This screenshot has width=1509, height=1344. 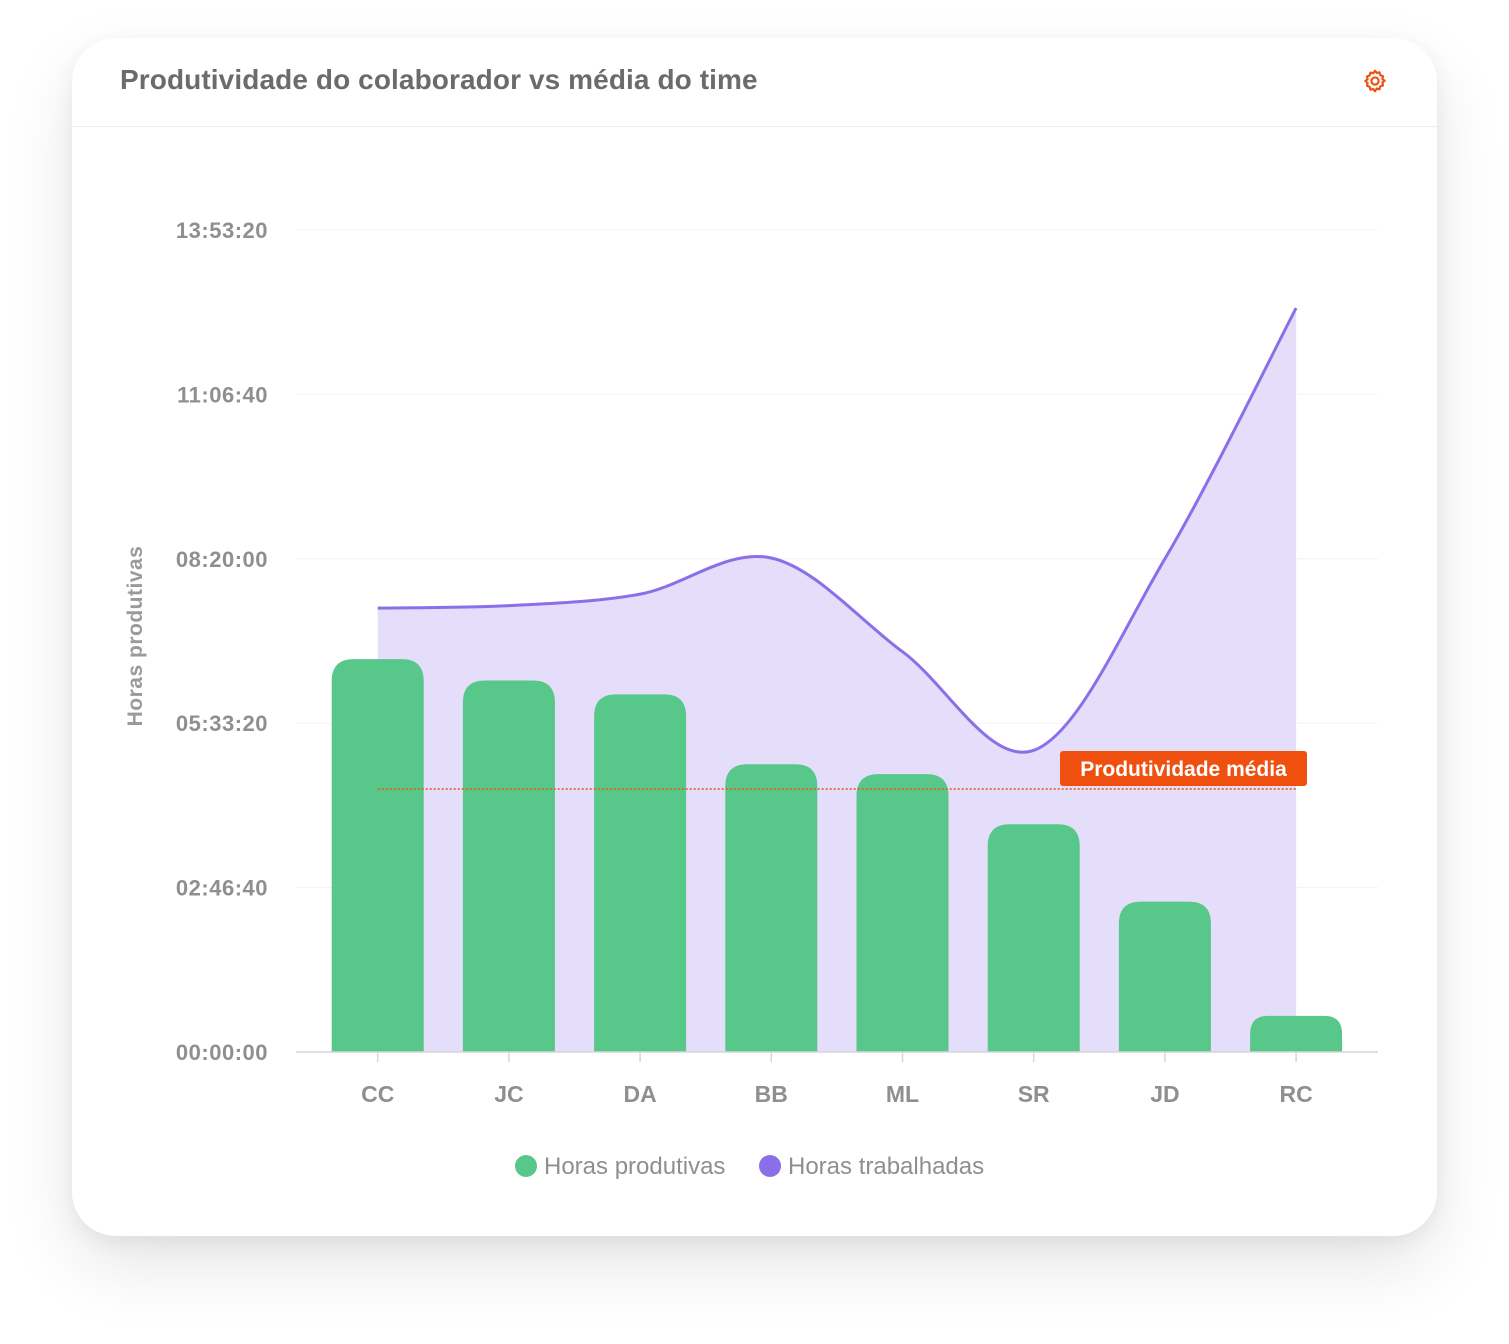 What do you see at coordinates (771, 1094) in the screenshot?
I see `x-tick-label: BB` at bounding box center [771, 1094].